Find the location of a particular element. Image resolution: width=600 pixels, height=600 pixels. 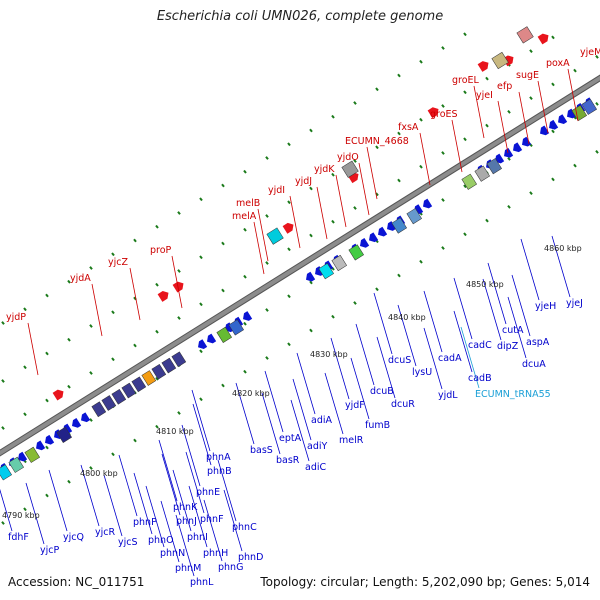

gene-label: ECUMN_tRNA55 is located at coordinates (513, 394).